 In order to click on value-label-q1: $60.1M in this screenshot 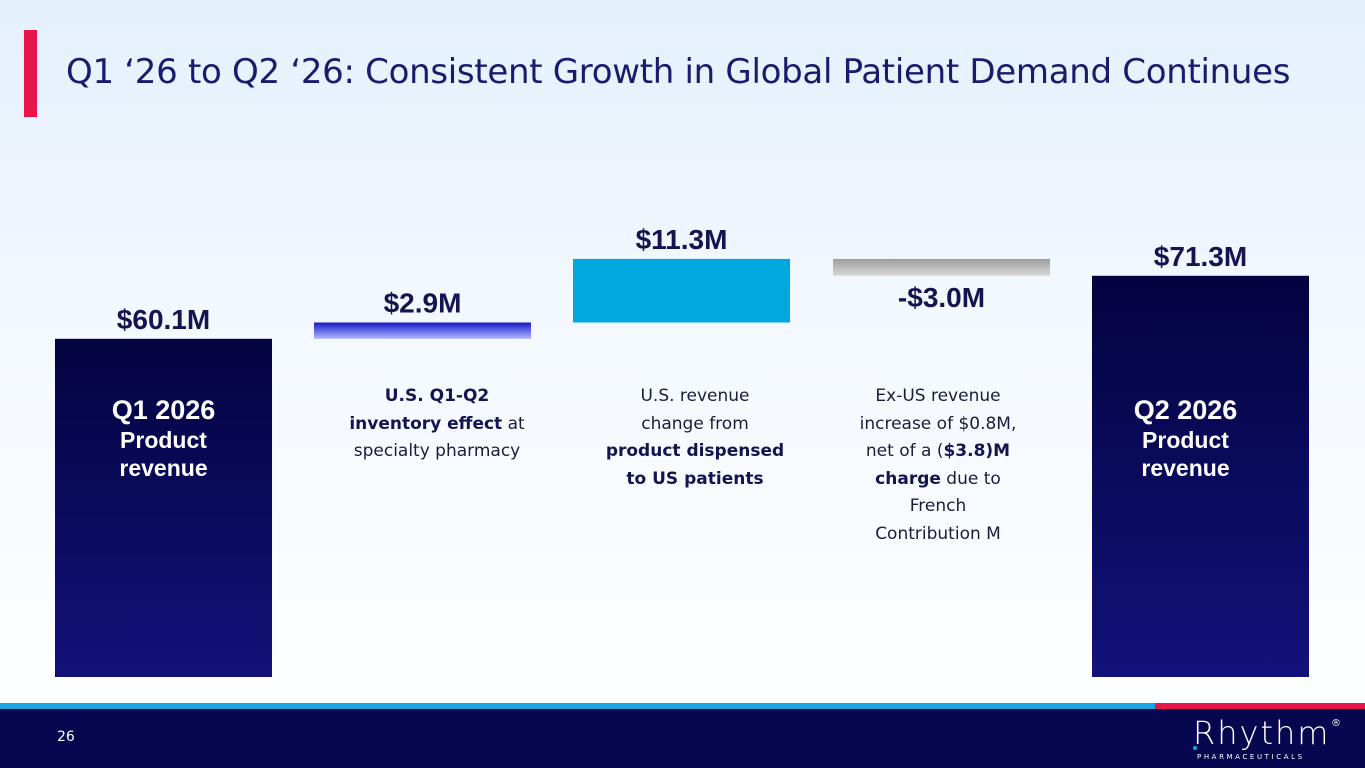, I will do `click(163, 319)`.